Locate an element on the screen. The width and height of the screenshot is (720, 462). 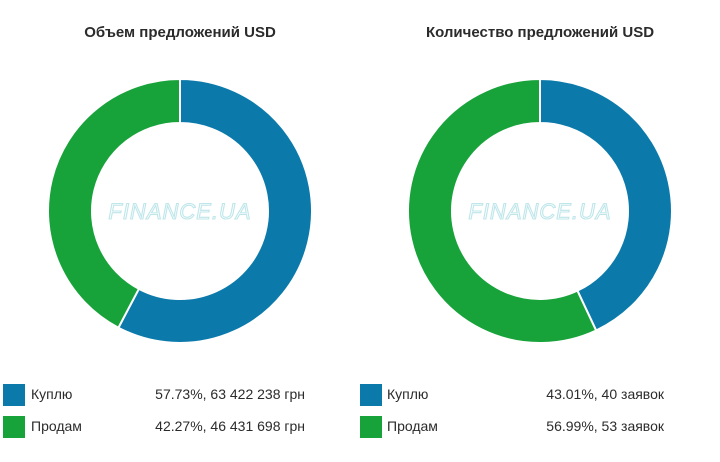
legend-item-buy: Куплю 57.73%, 63 422 238 грн is located at coordinates (180, 395).